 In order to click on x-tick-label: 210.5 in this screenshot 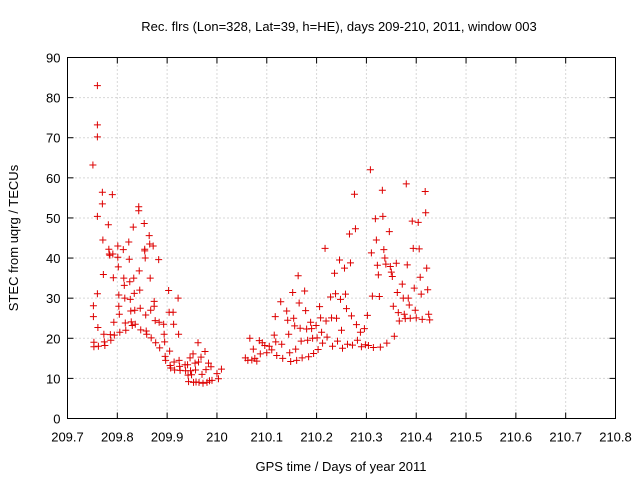, I will do `click(466, 437)`.